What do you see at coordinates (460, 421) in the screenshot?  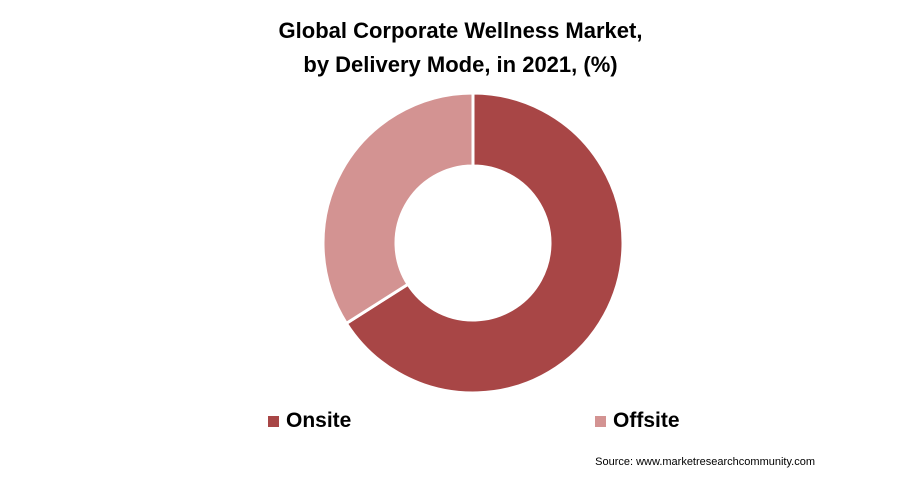 I see `chart-legend: Onsite Offsite` at bounding box center [460, 421].